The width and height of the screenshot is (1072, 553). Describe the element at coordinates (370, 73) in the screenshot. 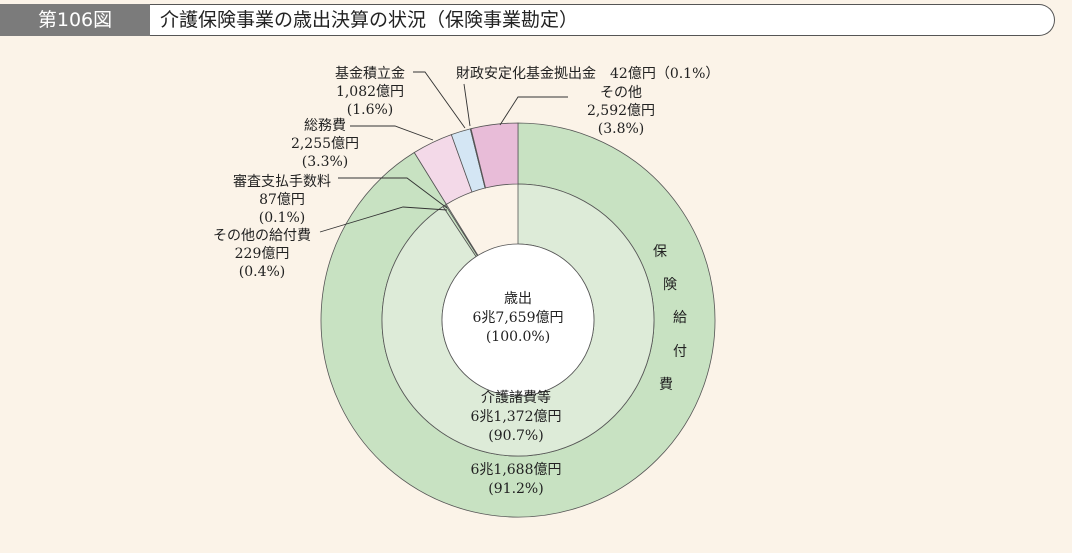

I see `fund-reserve-label: 基金積立金` at that location.